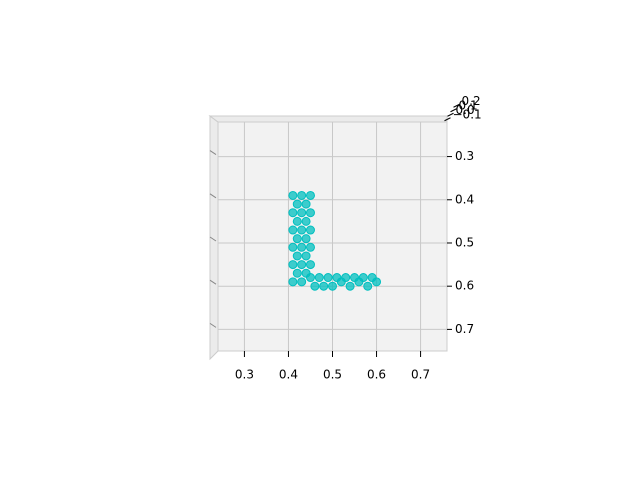  Describe the element at coordinates (332, 375) in the screenshot. I see `x-tick-label: 0.5` at that location.